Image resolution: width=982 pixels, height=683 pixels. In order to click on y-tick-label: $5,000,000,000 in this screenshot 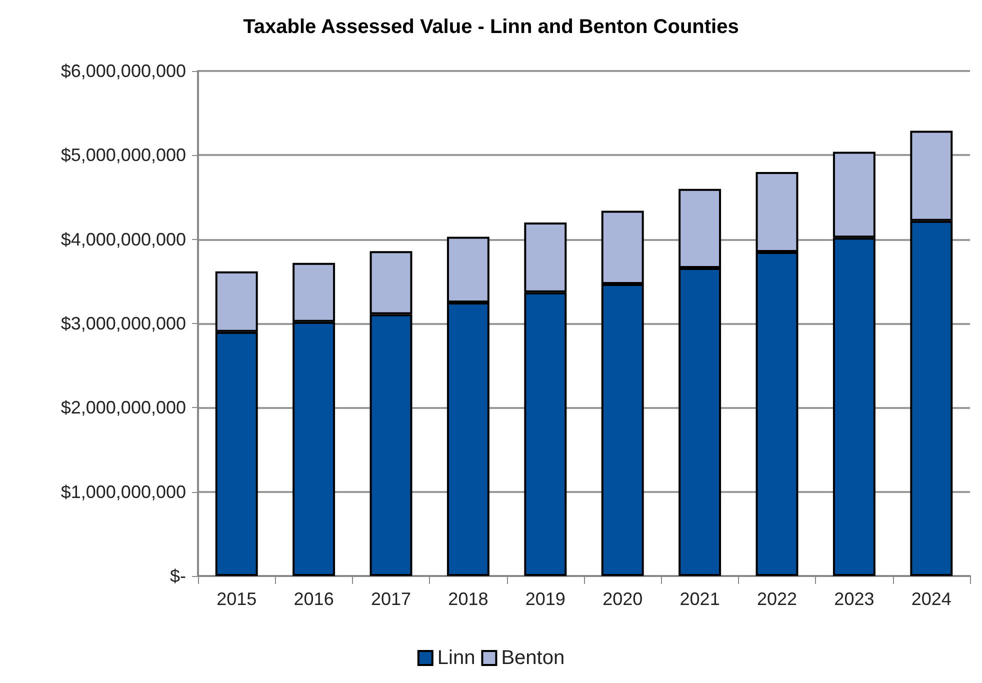, I will do `click(123, 155)`.